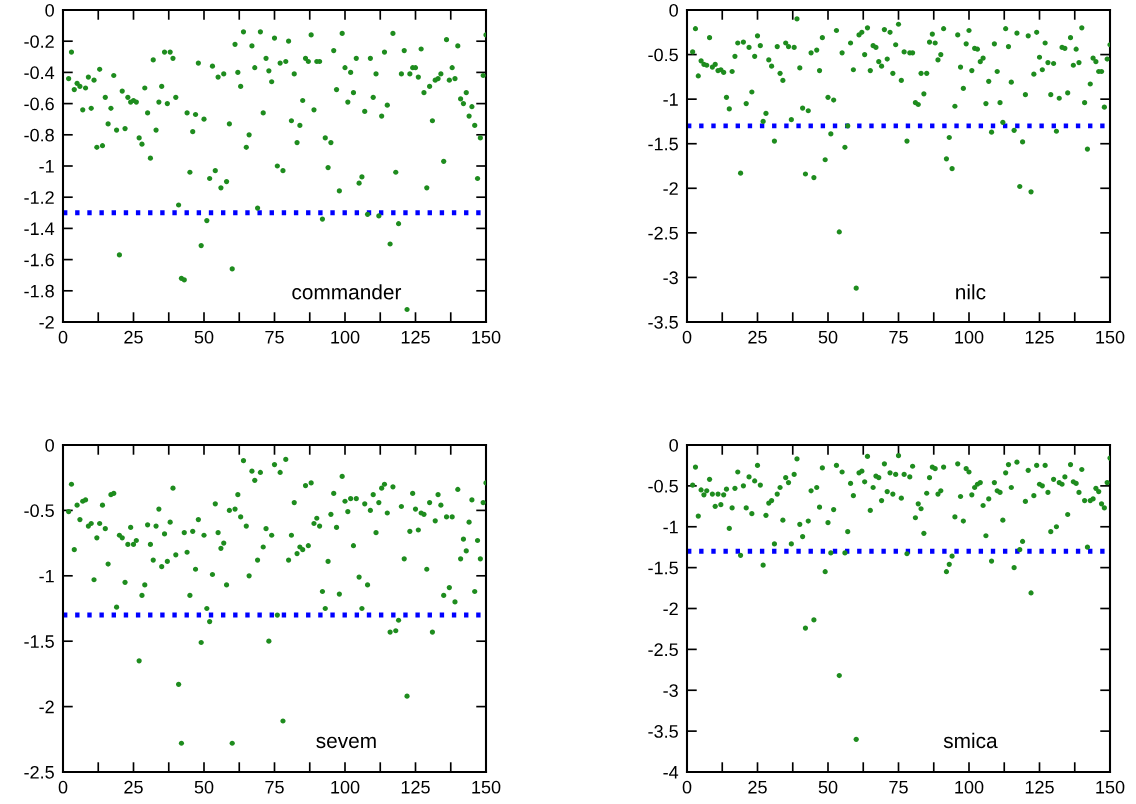 The width and height of the screenshot is (1136, 804). I want to click on y-tick-label: -4, so click(671, 772).